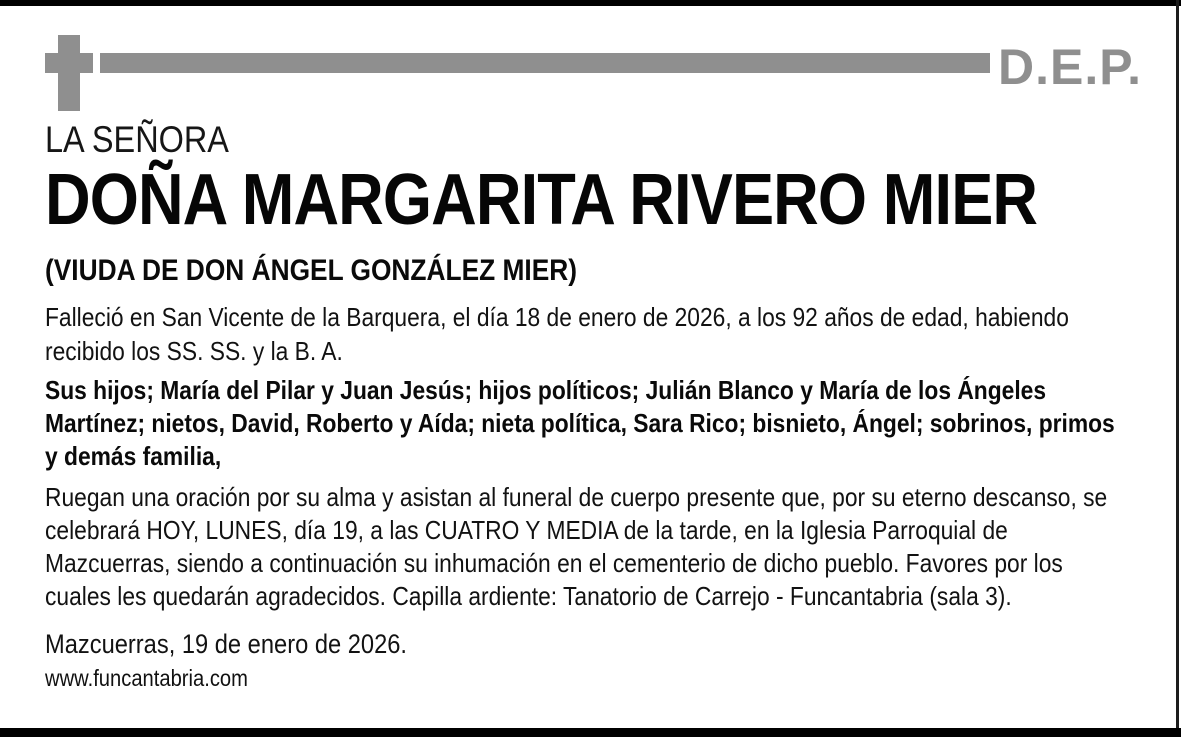 This screenshot has width=1181, height=737. I want to click on salutation: LA SEÑORA, so click(137, 139).